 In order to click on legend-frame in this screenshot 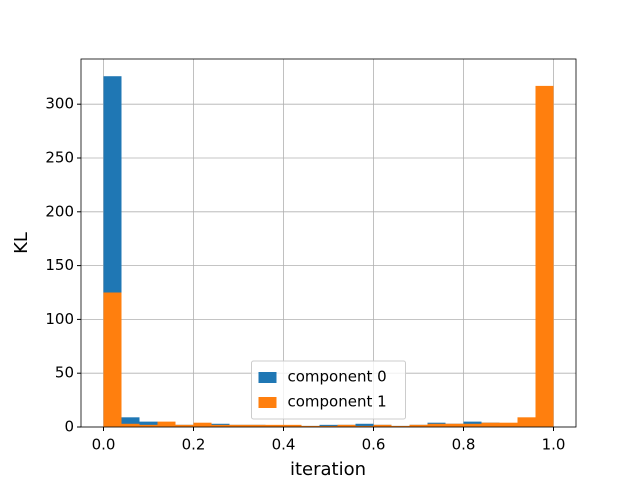, I will do `click(328, 390)`.